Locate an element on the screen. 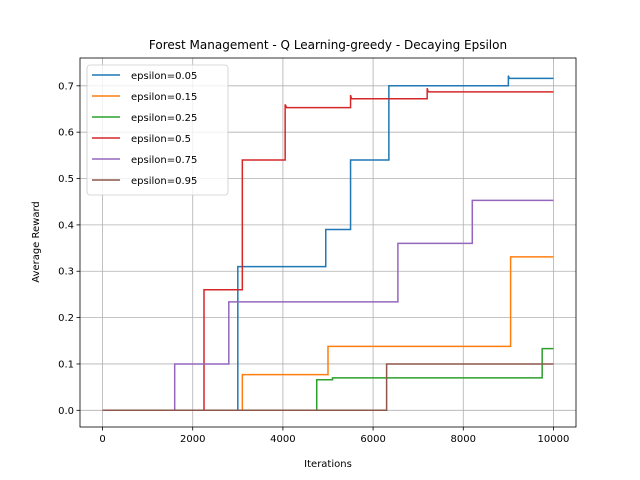  x-tick-label: 8000 is located at coordinates (463, 439).